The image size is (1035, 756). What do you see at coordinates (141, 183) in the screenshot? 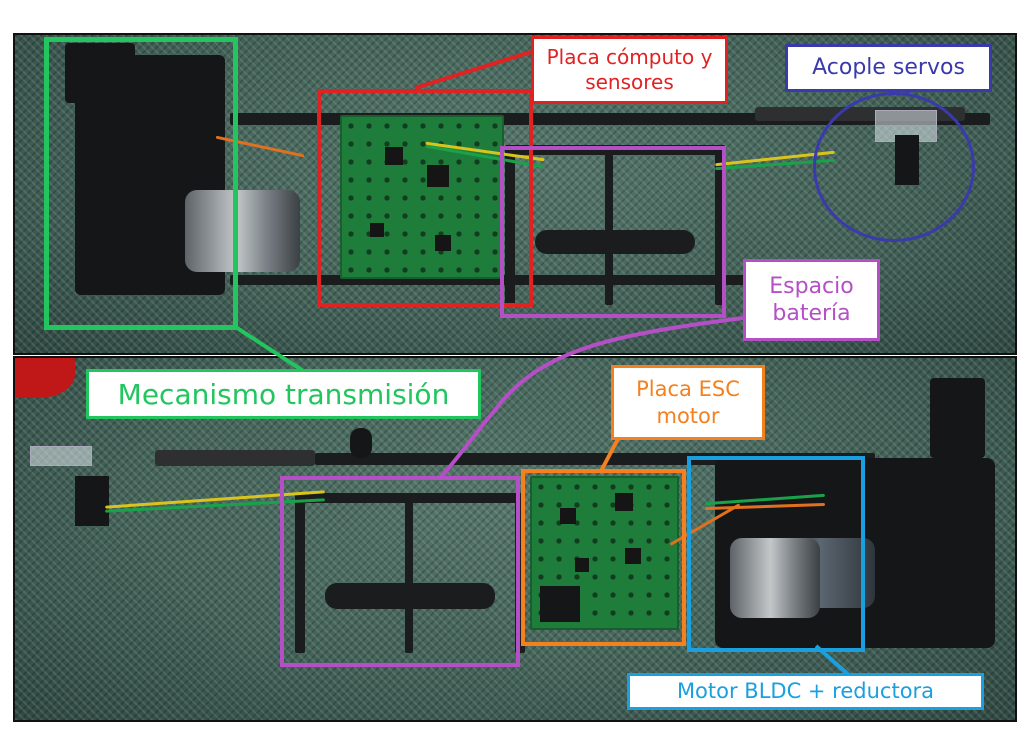
I see `box-mecanismo-transmision` at bounding box center [141, 183].